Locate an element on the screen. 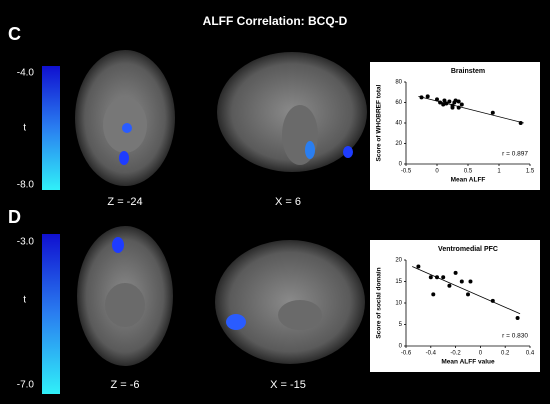 The width and height of the screenshot is (550, 404). x-tick-label: -0.5 is located at coordinates (406, 172).